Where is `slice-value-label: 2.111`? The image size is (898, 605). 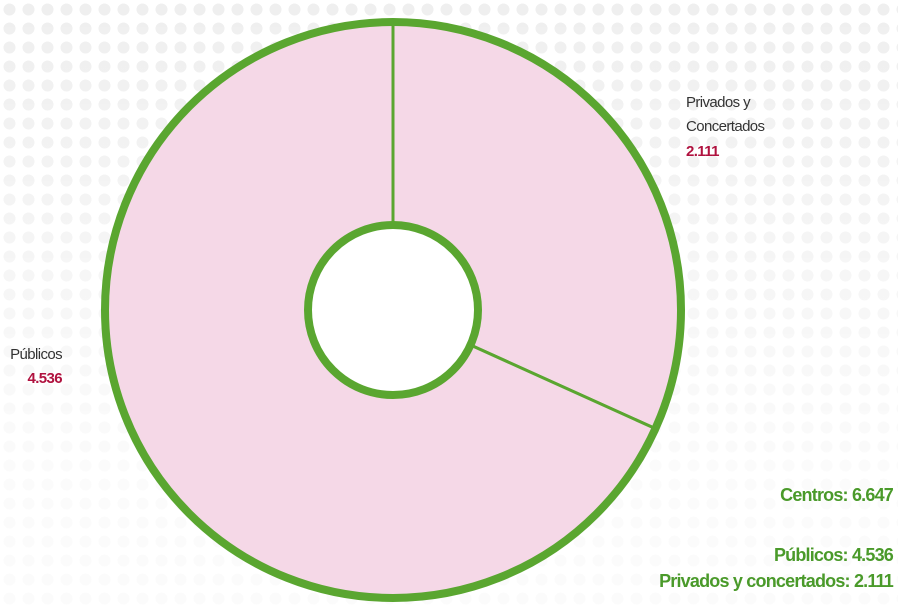 slice-value-label: 2.111 is located at coordinates (702, 151).